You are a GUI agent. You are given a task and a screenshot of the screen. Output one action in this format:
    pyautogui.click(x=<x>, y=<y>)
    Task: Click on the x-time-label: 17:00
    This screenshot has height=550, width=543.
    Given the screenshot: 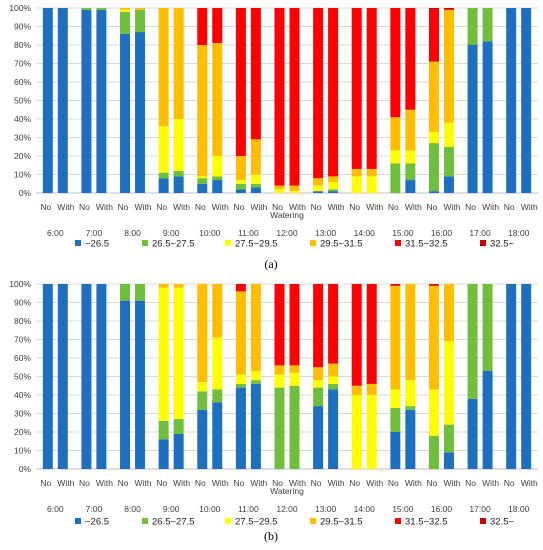 What is the action you would take?
    pyautogui.click(x=480, y=509)
    